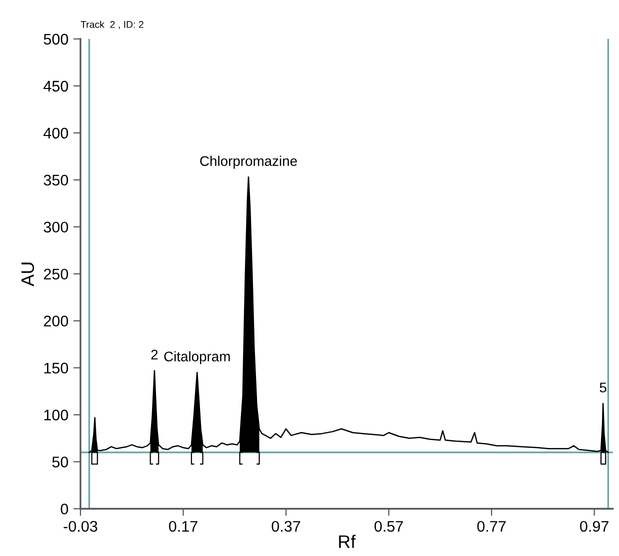 Image resolution: width=619 pixels, height=556 pixels. What do you see at coordinates (286, 526) in the screenshot?
I see `x-tick-label: 0.37` at bounding box center [286, 526].